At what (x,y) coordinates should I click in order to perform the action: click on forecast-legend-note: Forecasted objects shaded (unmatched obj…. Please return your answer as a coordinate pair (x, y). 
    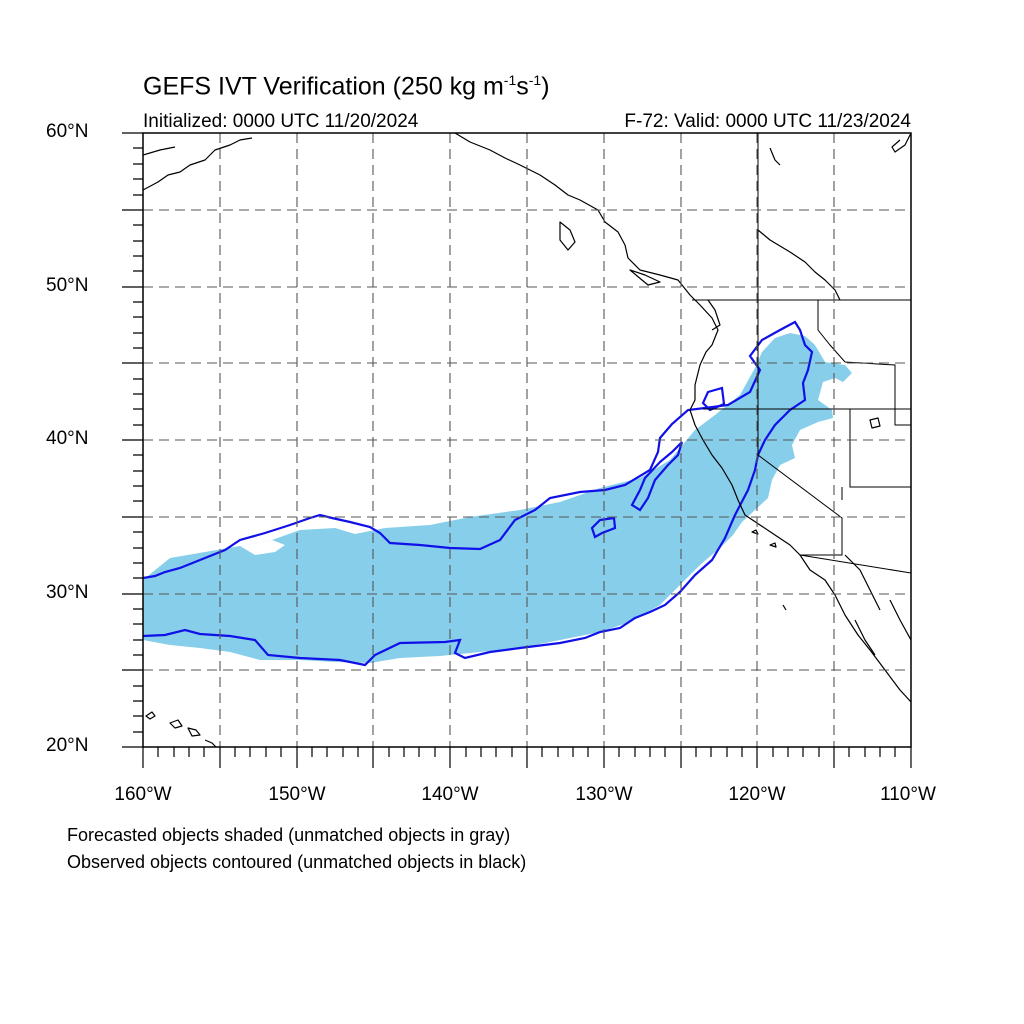
    Looking at the image, I should click on (289, 835).